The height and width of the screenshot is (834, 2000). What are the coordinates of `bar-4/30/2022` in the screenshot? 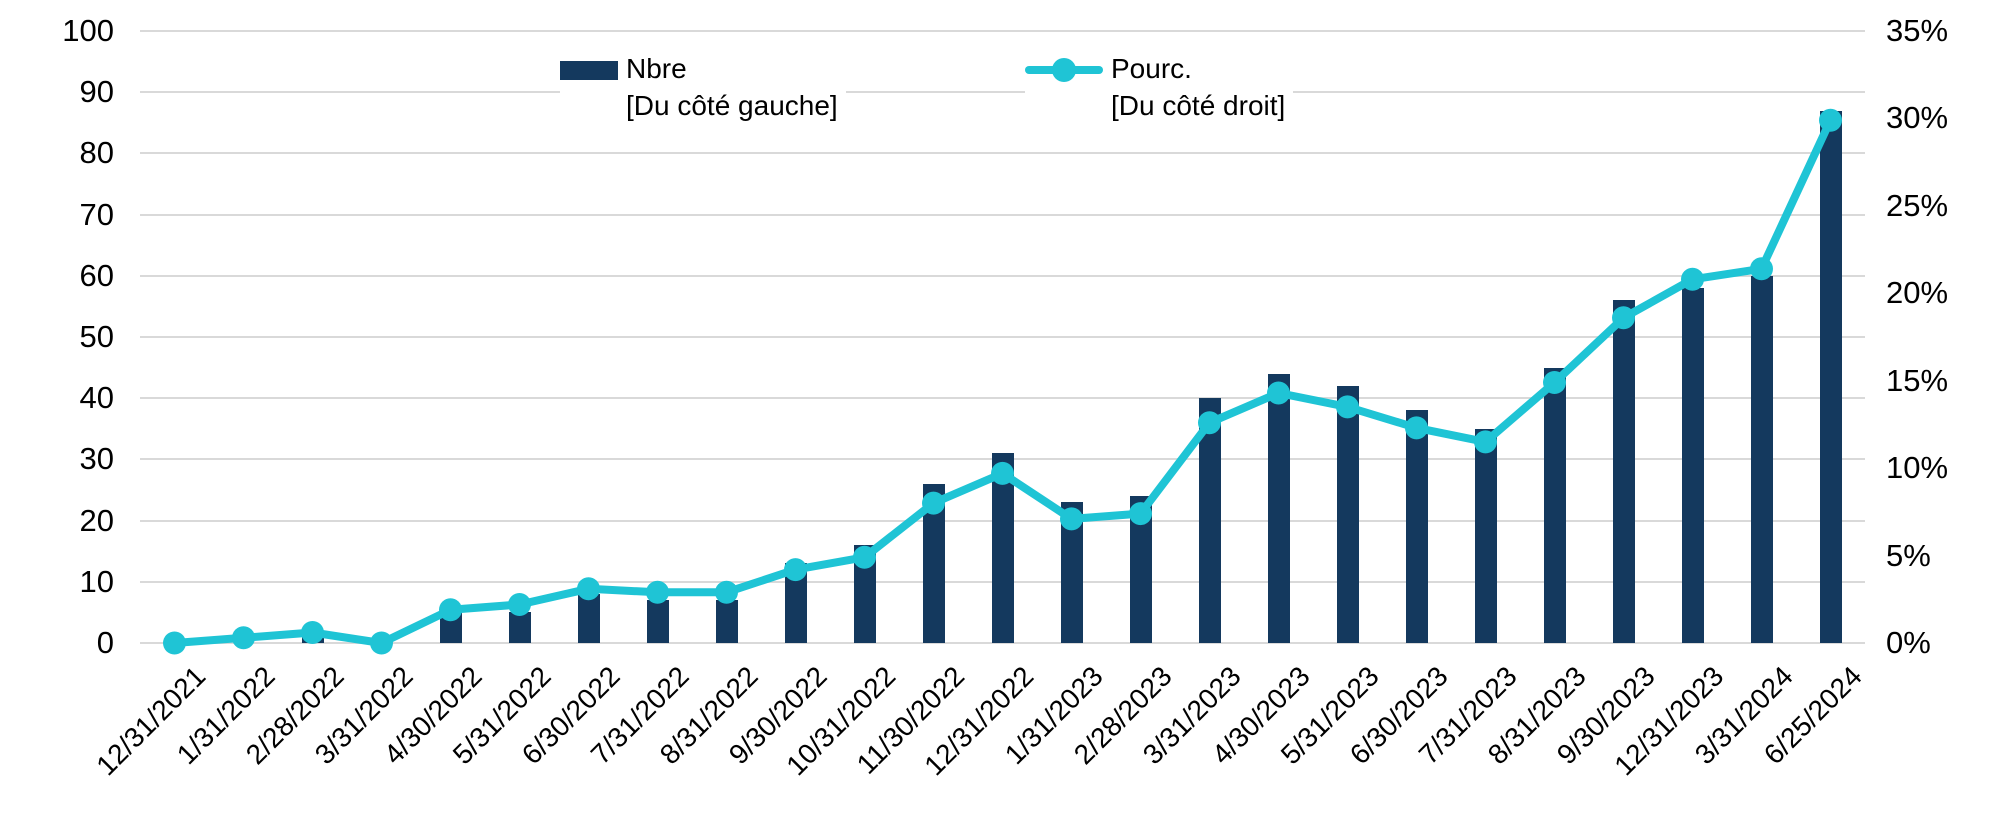 It's located at (450, 627).